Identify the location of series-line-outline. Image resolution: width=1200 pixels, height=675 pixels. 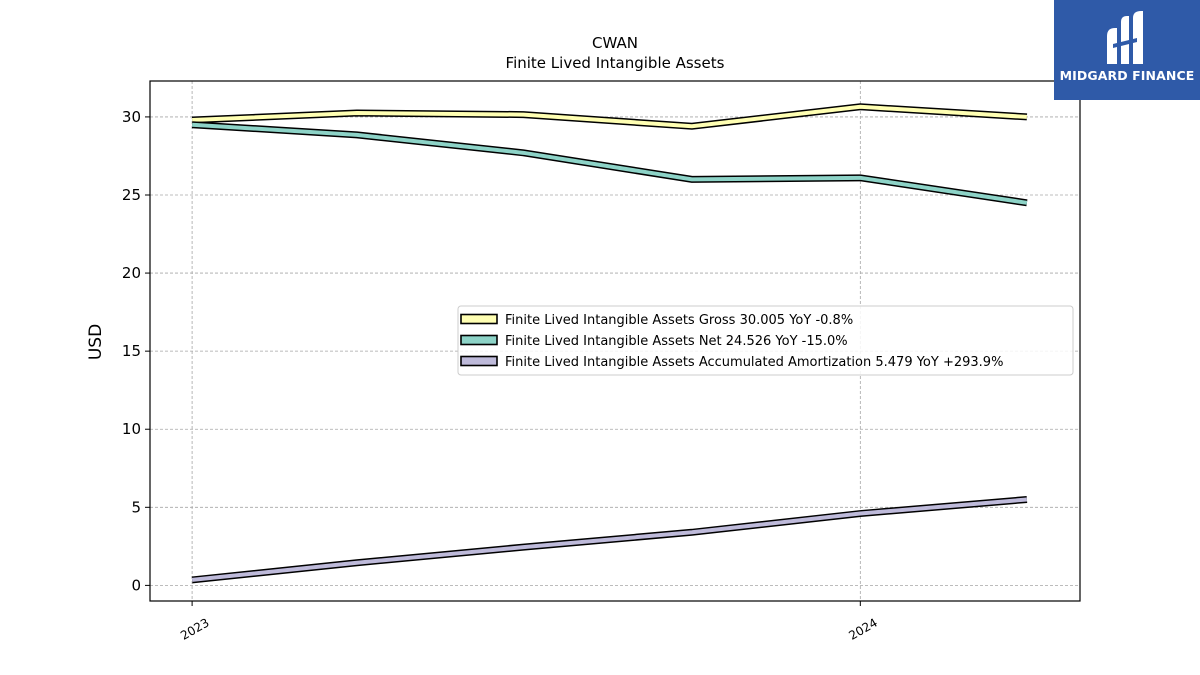
(609, 164).